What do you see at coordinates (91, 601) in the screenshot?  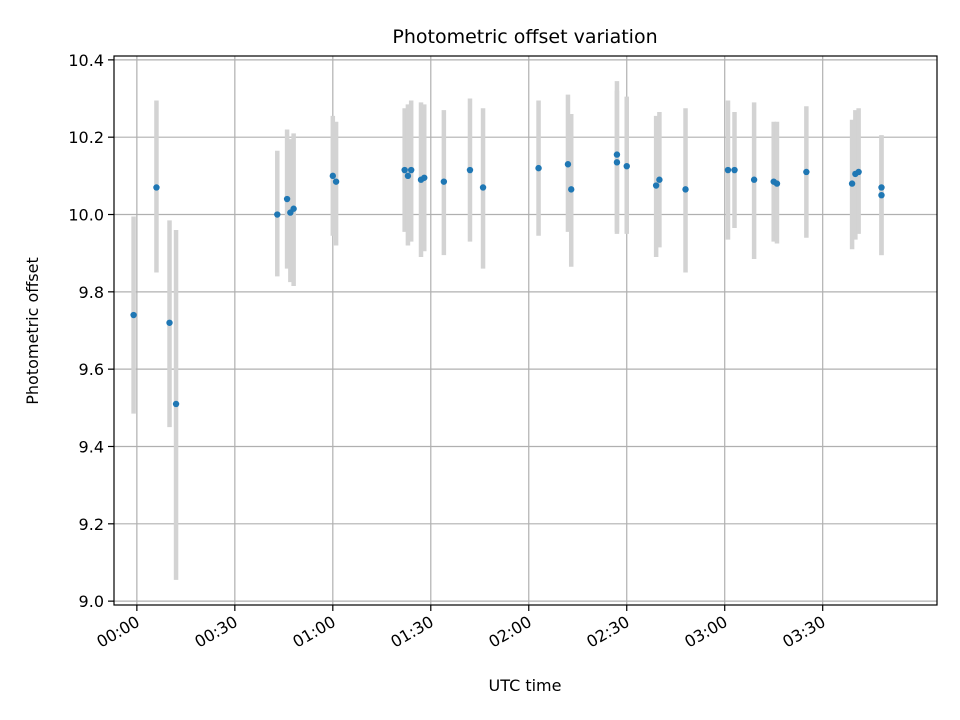 I see `y-tick-label: 9.0` at bounding box center [91, 601].